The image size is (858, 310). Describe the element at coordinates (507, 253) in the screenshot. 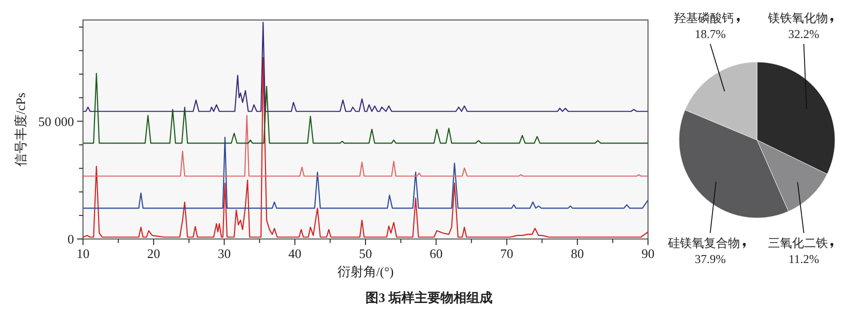

I see `x-tick-label: 70` at that location.